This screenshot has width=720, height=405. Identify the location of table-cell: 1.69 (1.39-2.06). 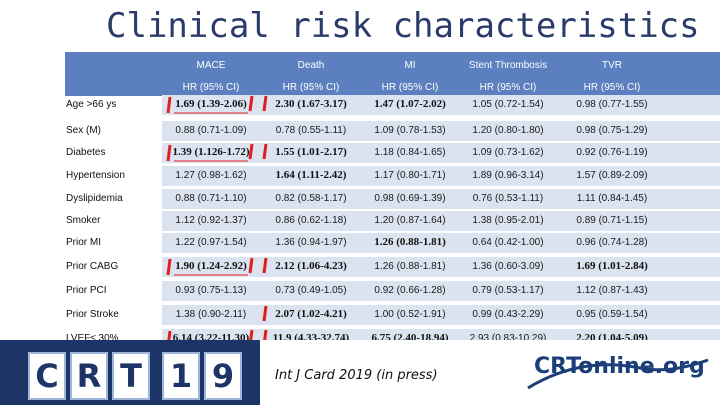
(211, 104).